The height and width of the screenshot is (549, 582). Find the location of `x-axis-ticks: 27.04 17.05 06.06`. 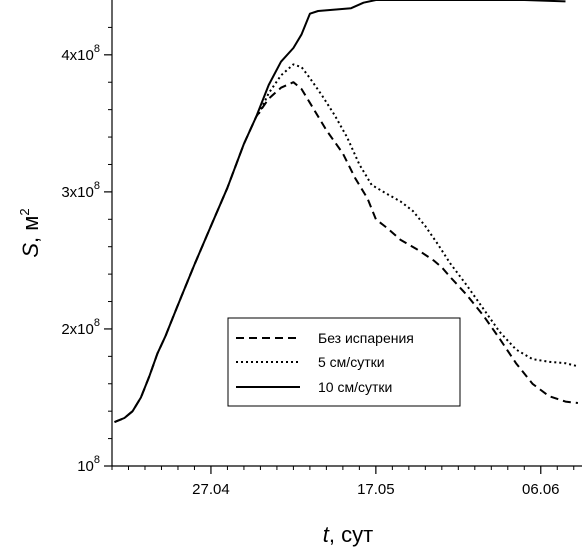

x-axis-ticks: 27.04 17.05 06.06 is located at coordinates (343, 482).